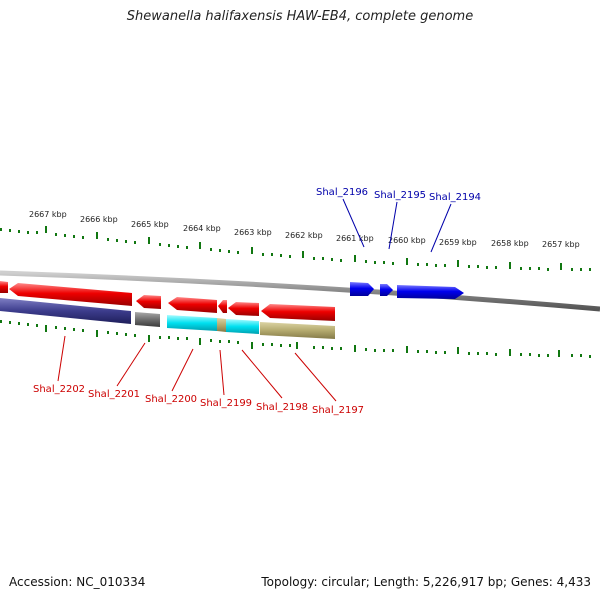  I want to click on scale-label: 2661 kbp, so click(355, 238).